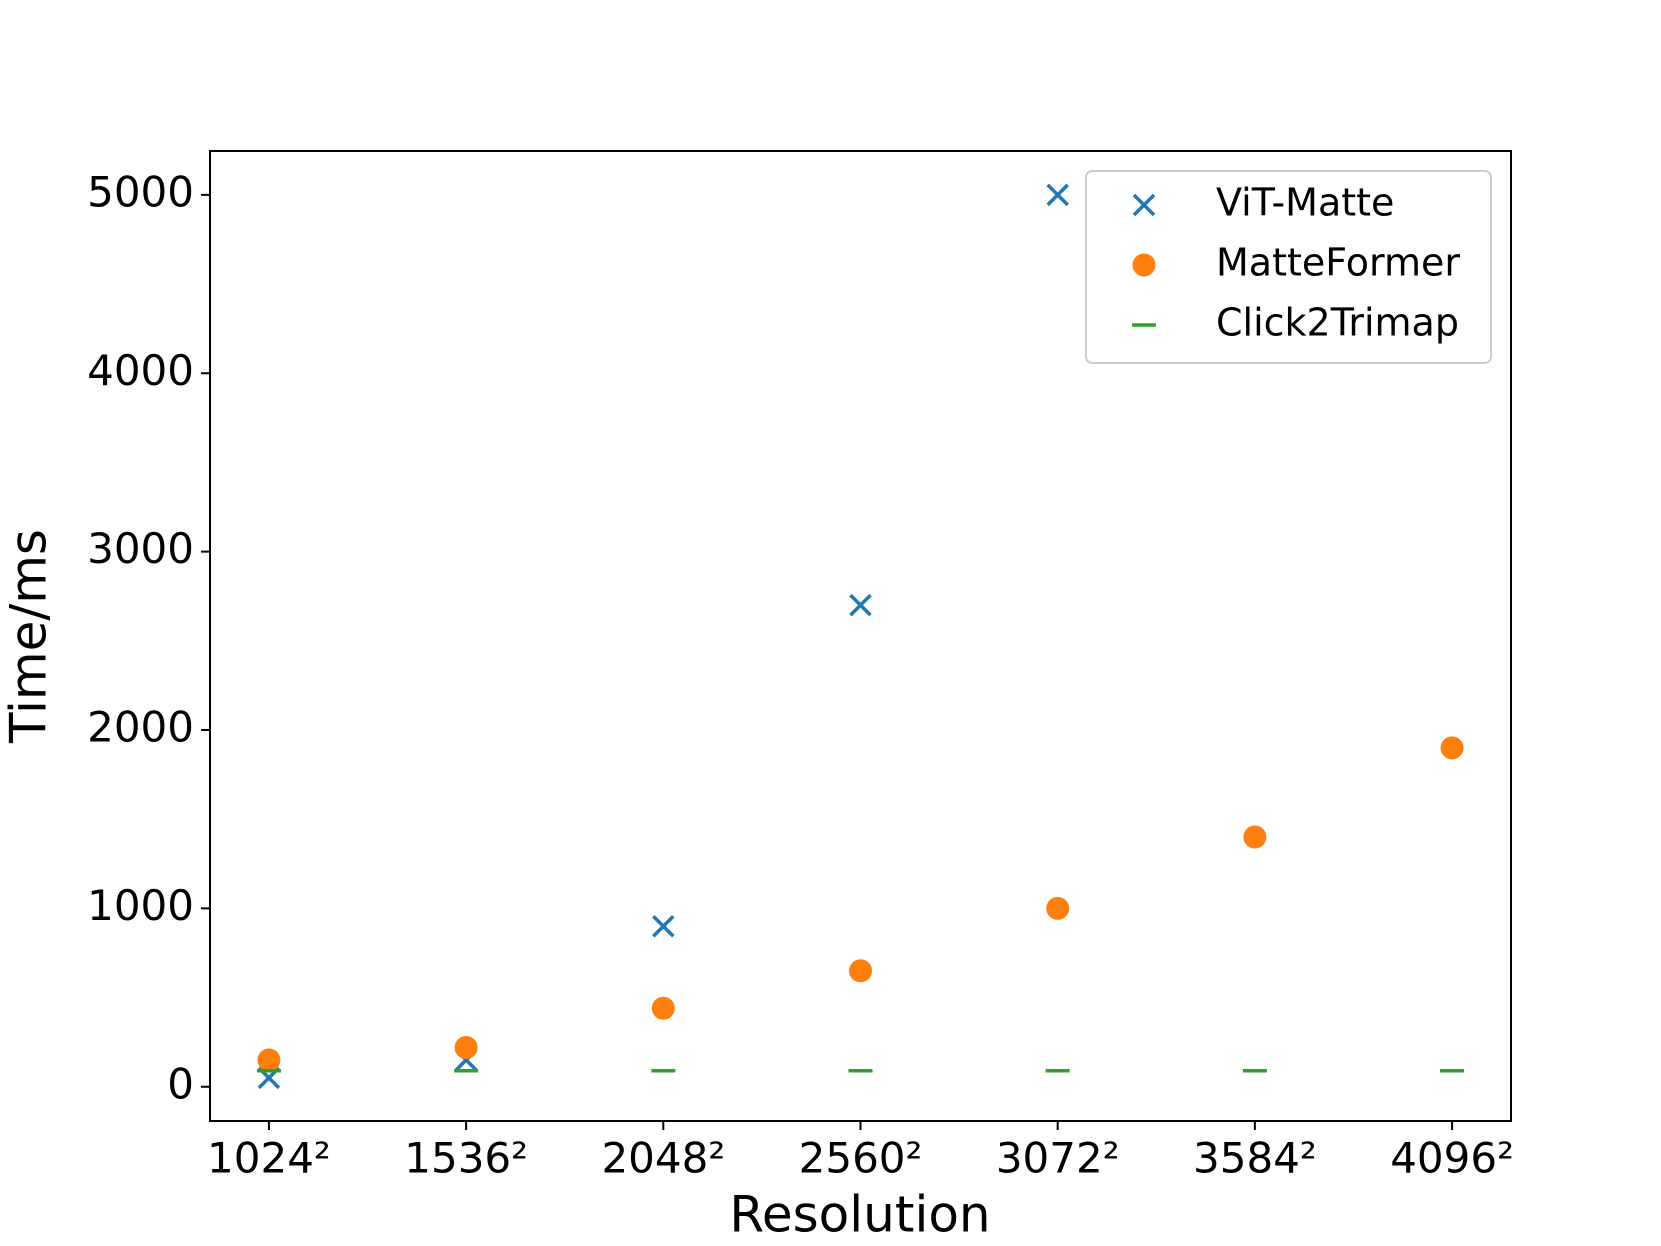  What do you see at coordinates (1305, 203) in the screenshot?
I see `legend-label: ViT-Matte` at bounding box center [1305, 203].